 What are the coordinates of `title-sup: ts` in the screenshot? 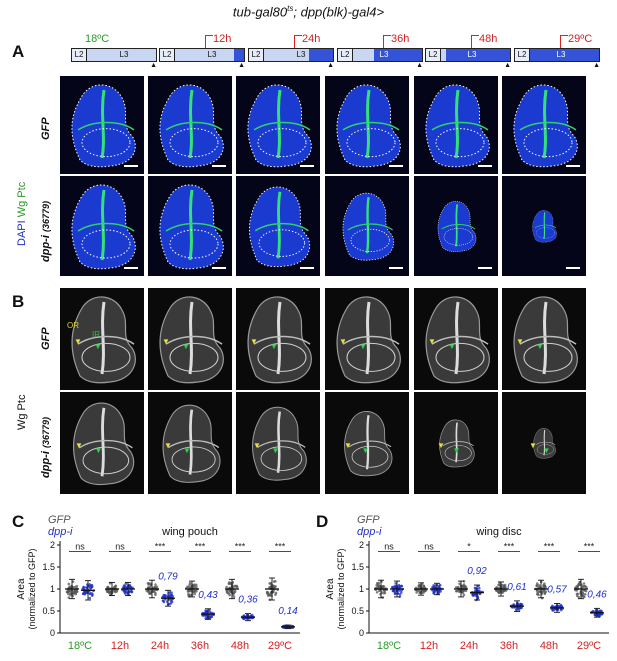 It's located at (290, 8).